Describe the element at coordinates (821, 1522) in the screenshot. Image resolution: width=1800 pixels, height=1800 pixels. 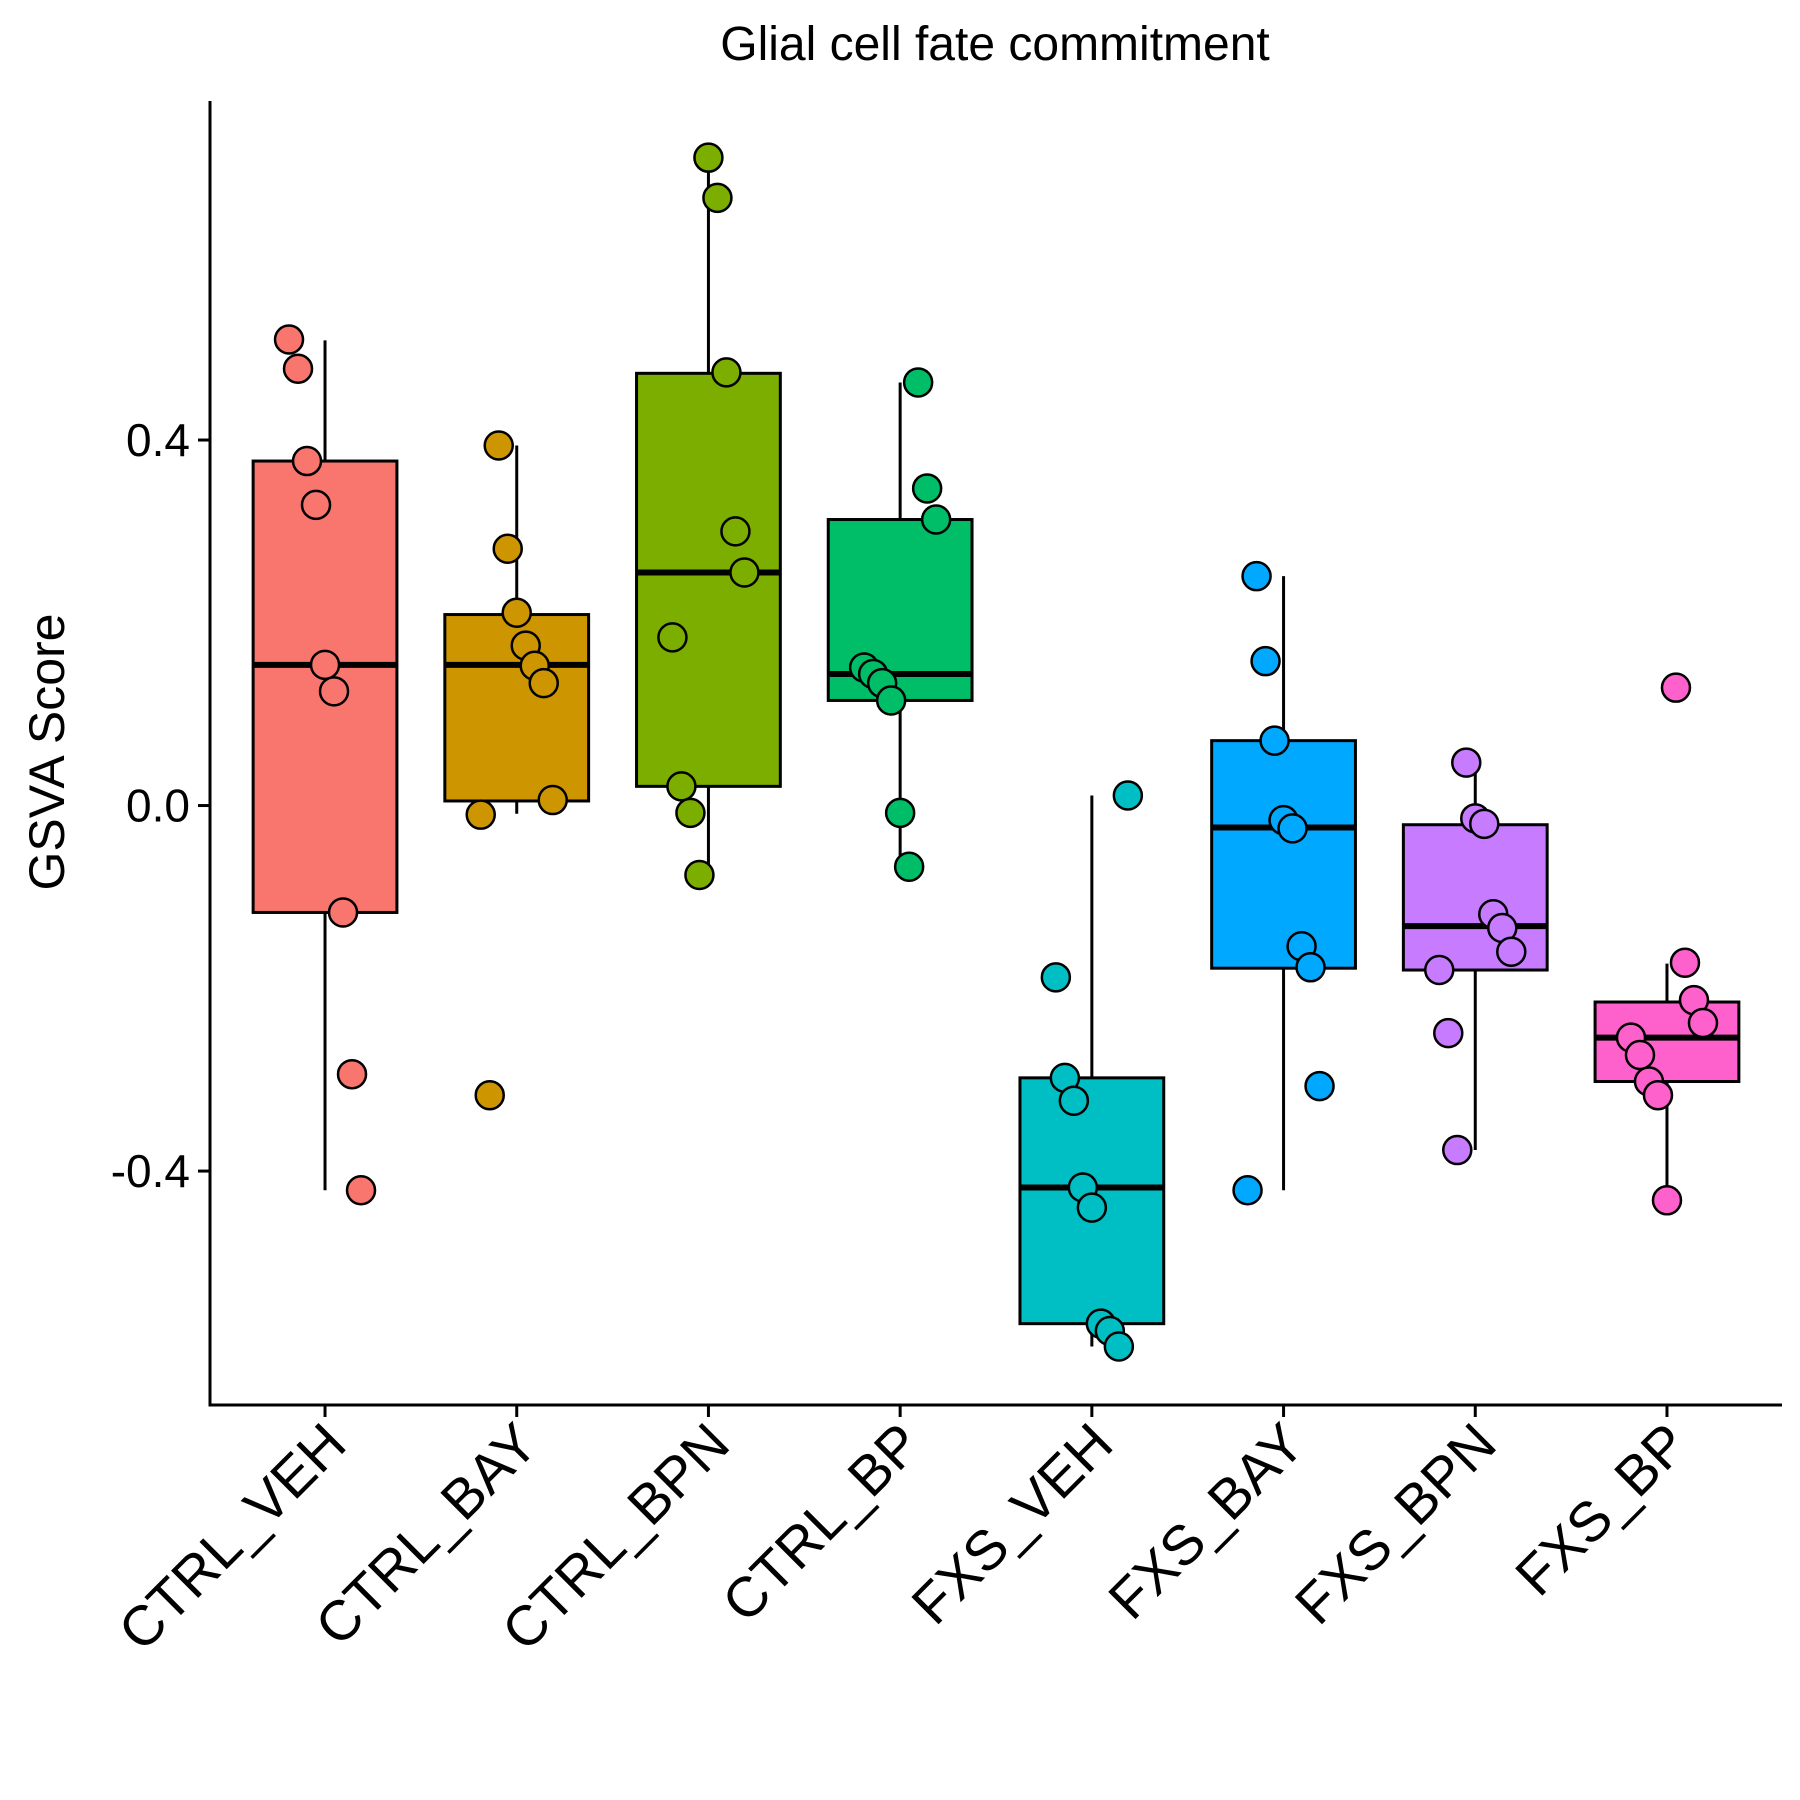
I see `x-tick-label: CTRL_BP` at that location.